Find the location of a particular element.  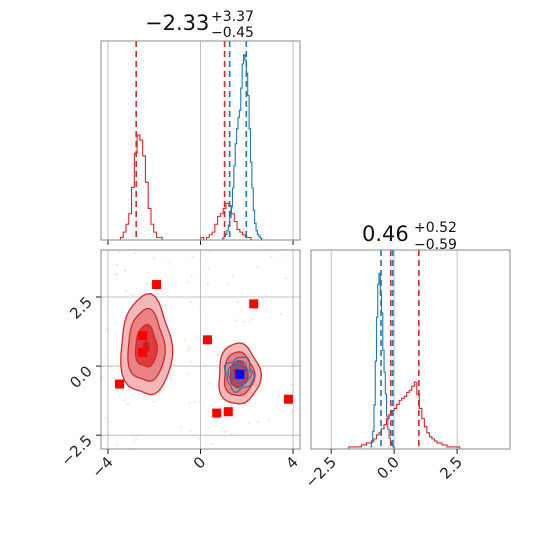

param1-red-histogram is located at coordinates (200, 187).